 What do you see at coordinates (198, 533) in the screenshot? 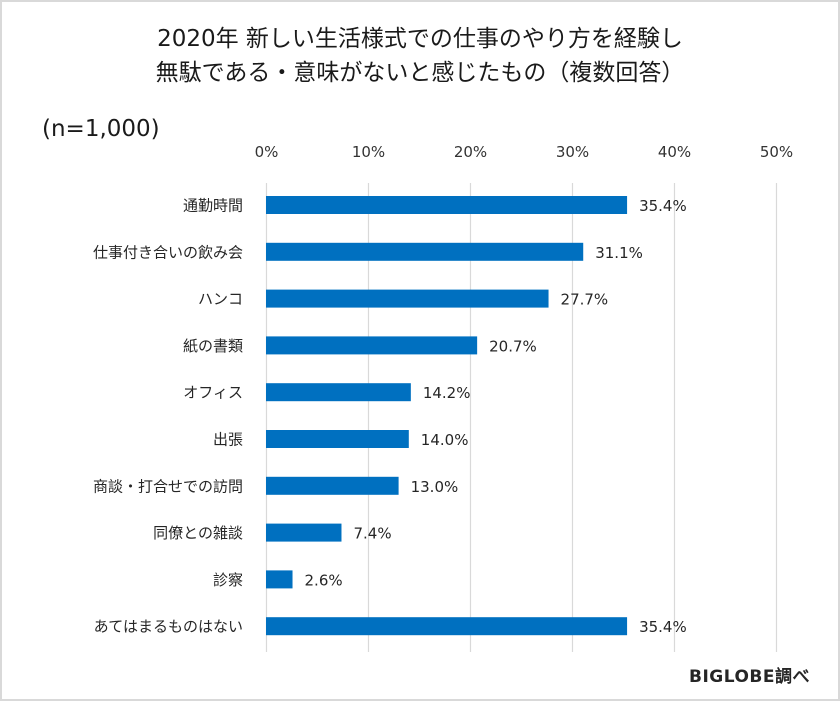
I see `category-label: 同僚との雑談` at bounding box center [198, 533].